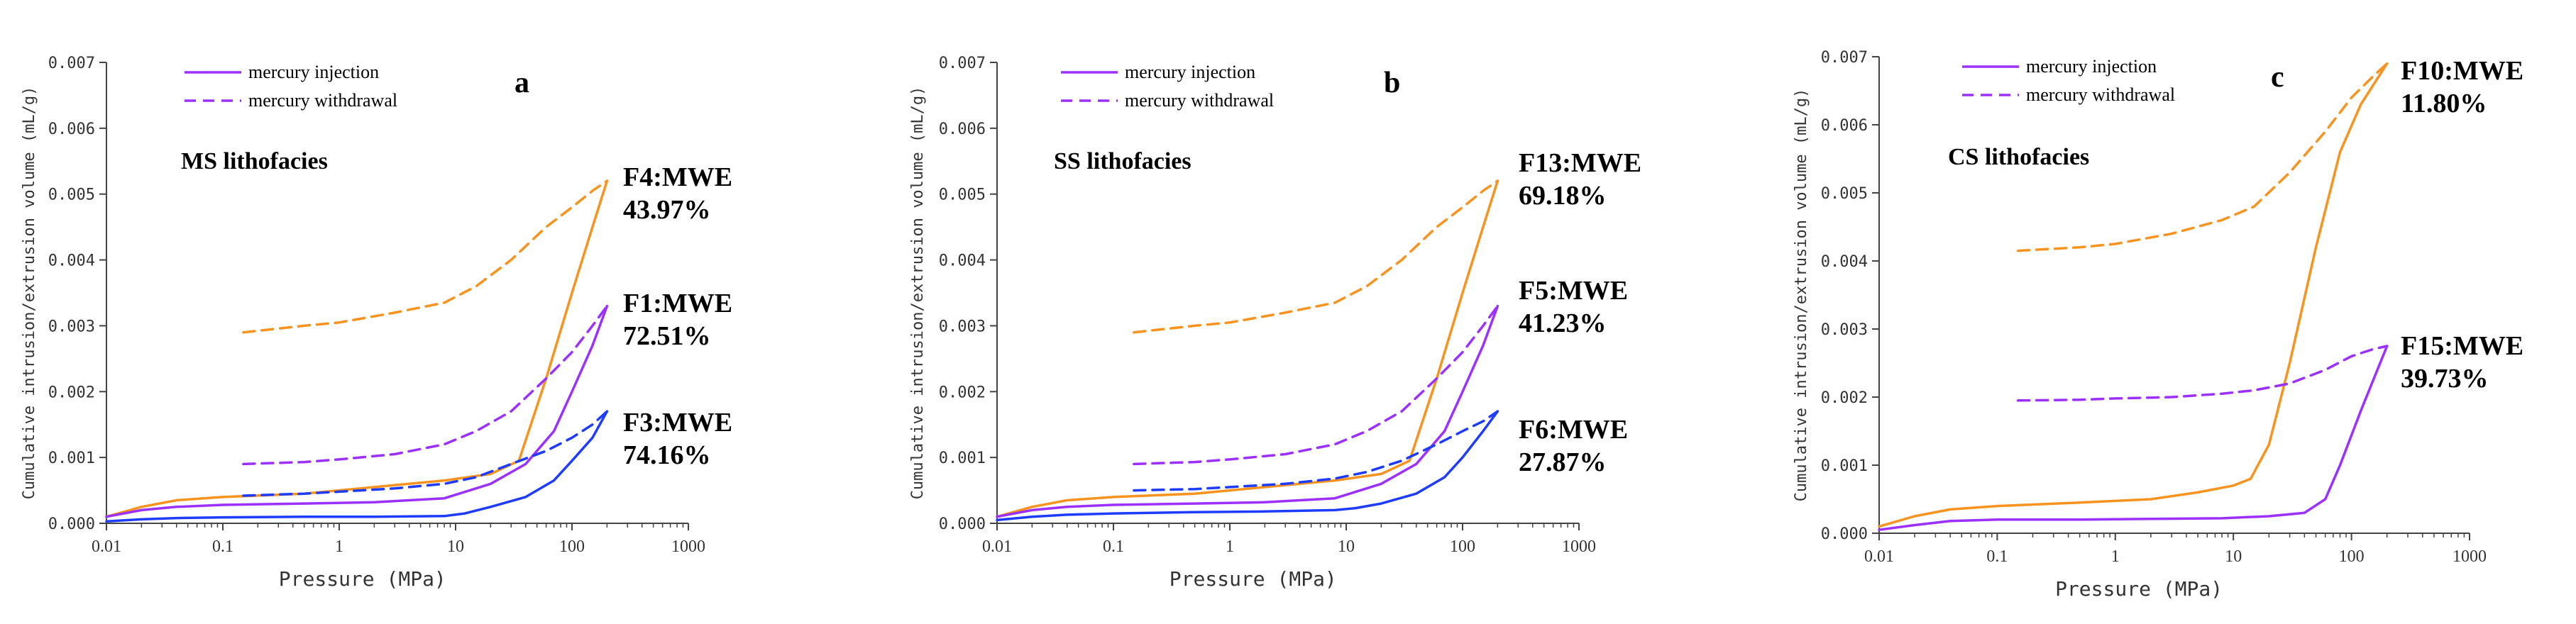 The image size is (2576, 624). Describe the element at coordinates (1122, 161) in the screenshot. I see `lithofacies-title: SS lithofacies` at that location.